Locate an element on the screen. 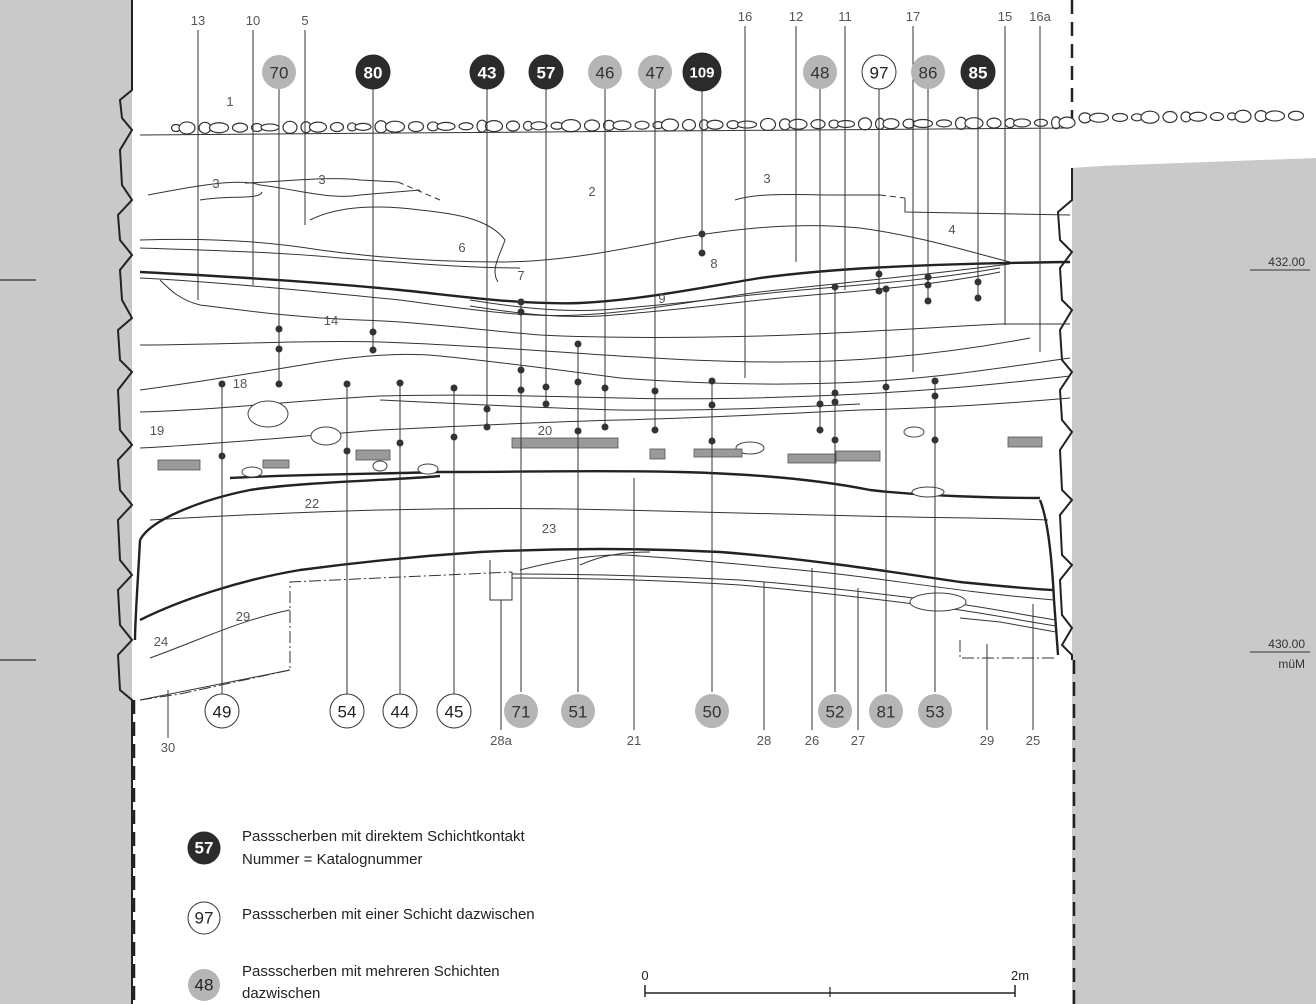  layer-20-top is located at coordinates (620, 405).